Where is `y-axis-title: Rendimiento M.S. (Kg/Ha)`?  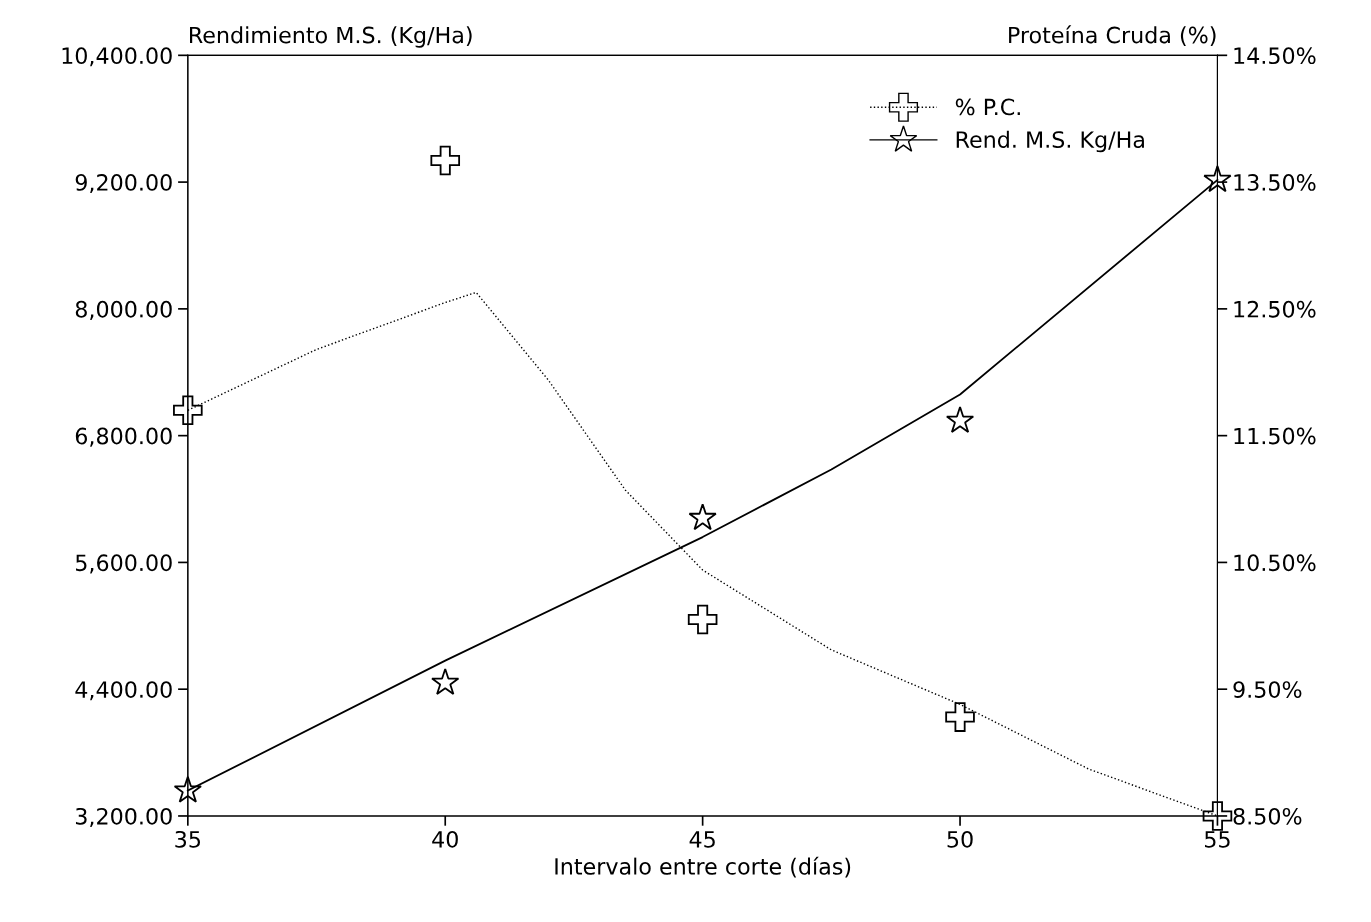 y-axis-title: Rendimiento M.S. (Kg/Ha) is located at coordinates (331, 37).